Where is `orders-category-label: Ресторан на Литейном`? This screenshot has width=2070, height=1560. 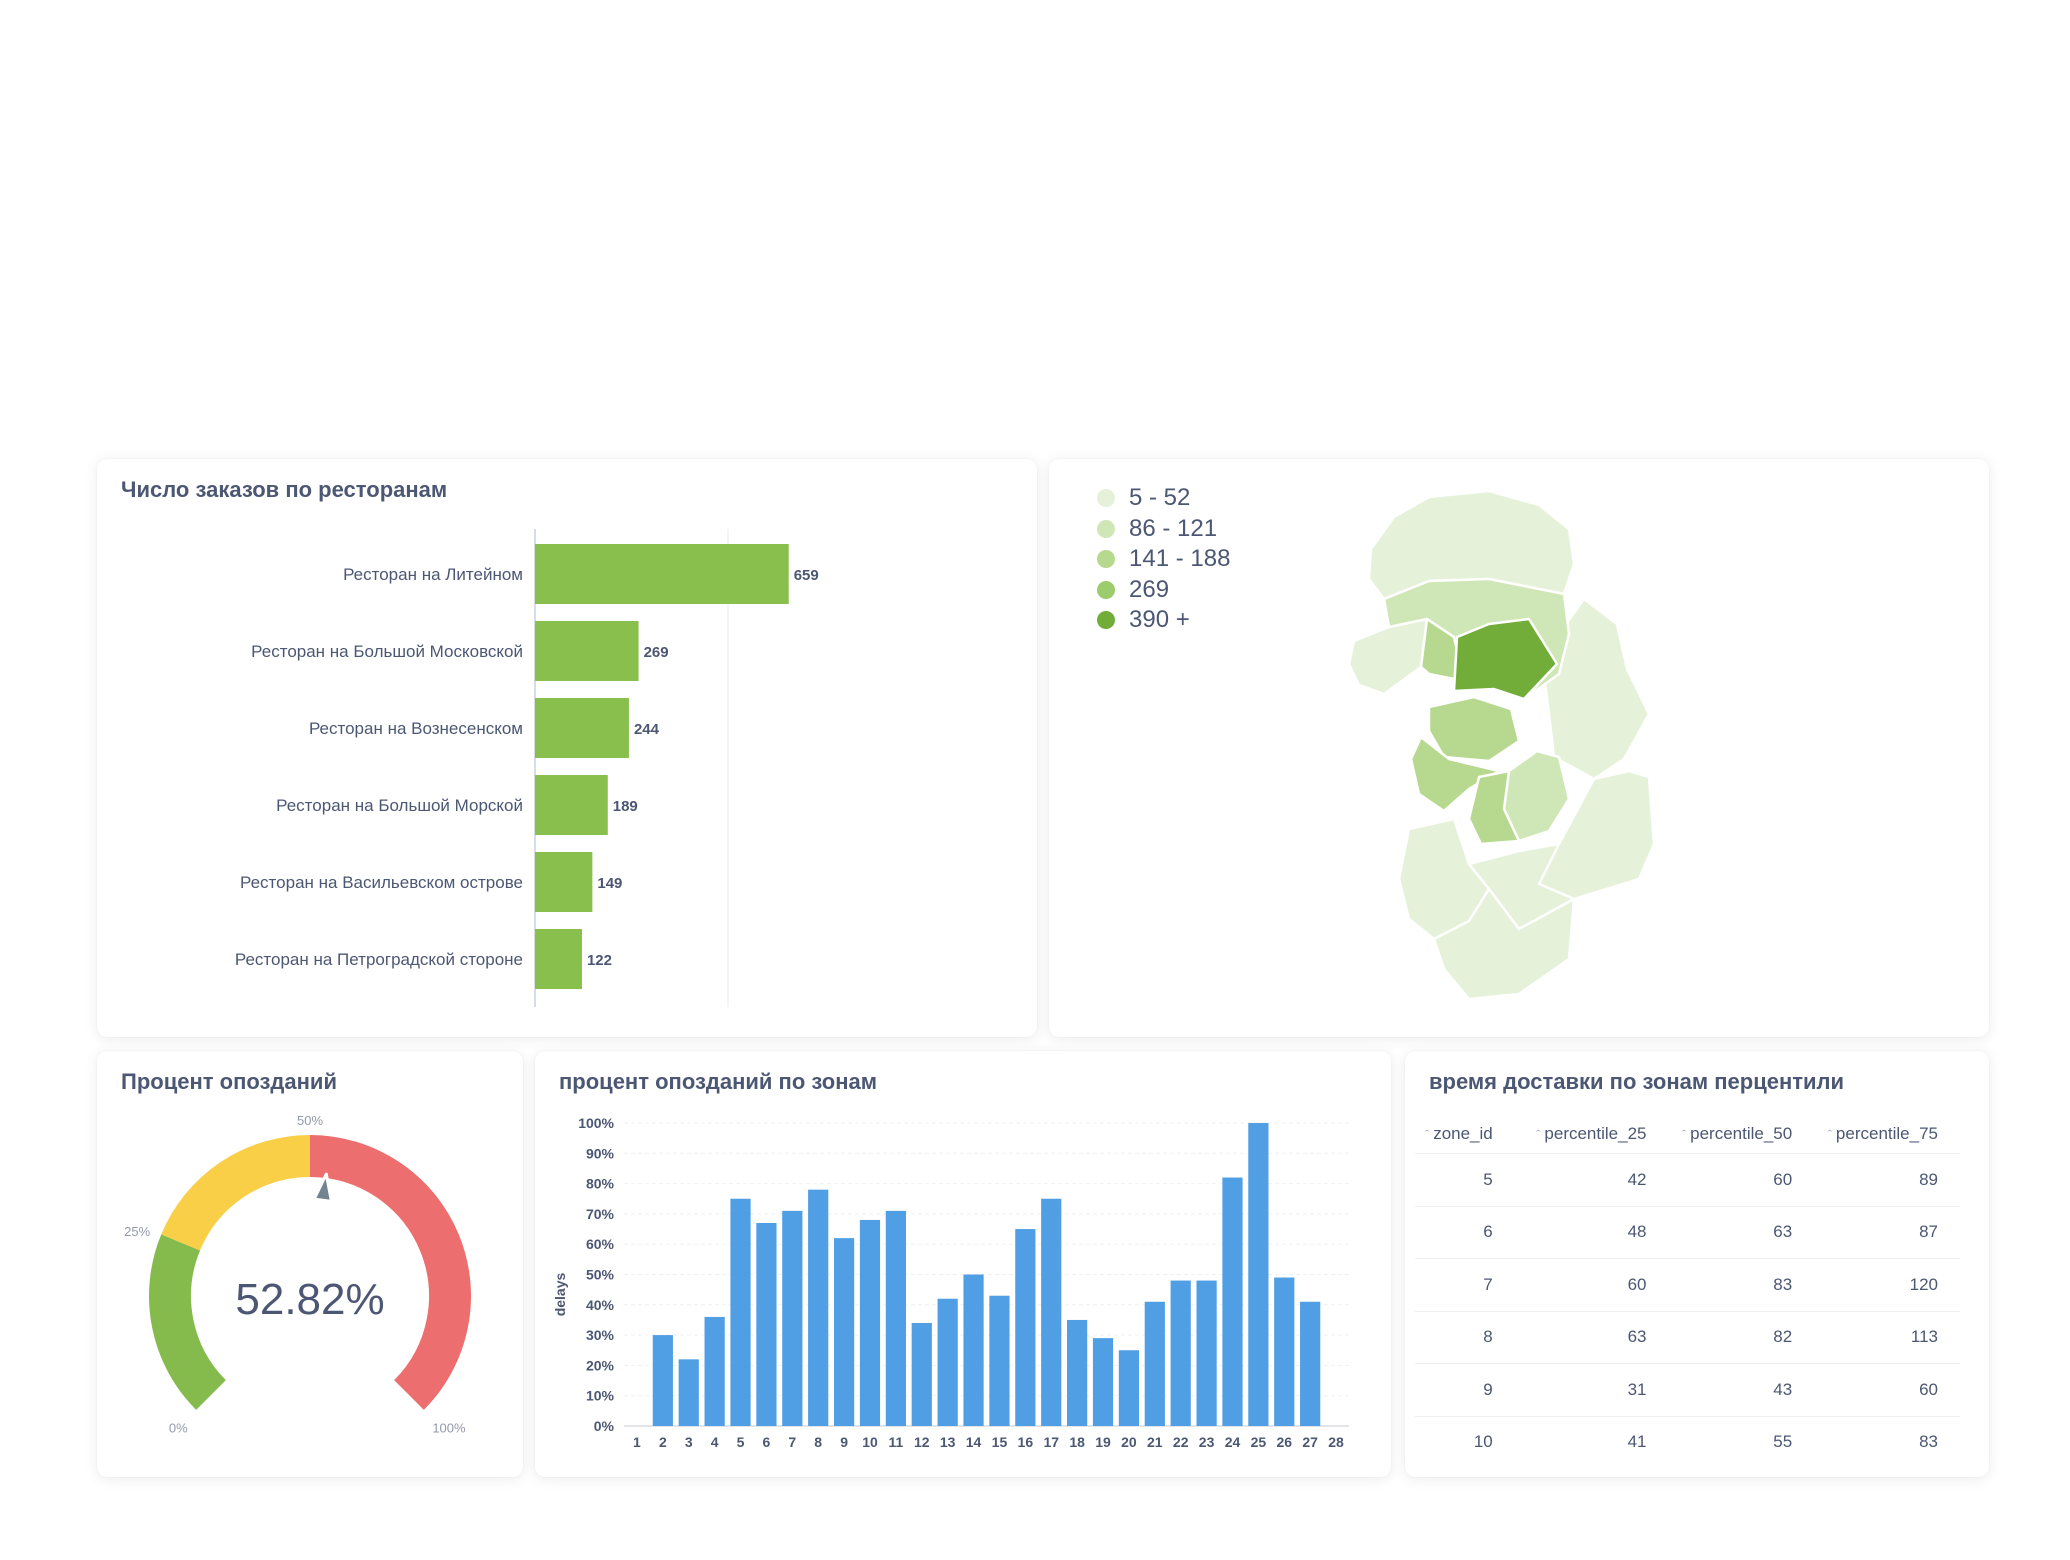 orders-category-label: Ресторан на Литейном is located at coordinates (433, 574).